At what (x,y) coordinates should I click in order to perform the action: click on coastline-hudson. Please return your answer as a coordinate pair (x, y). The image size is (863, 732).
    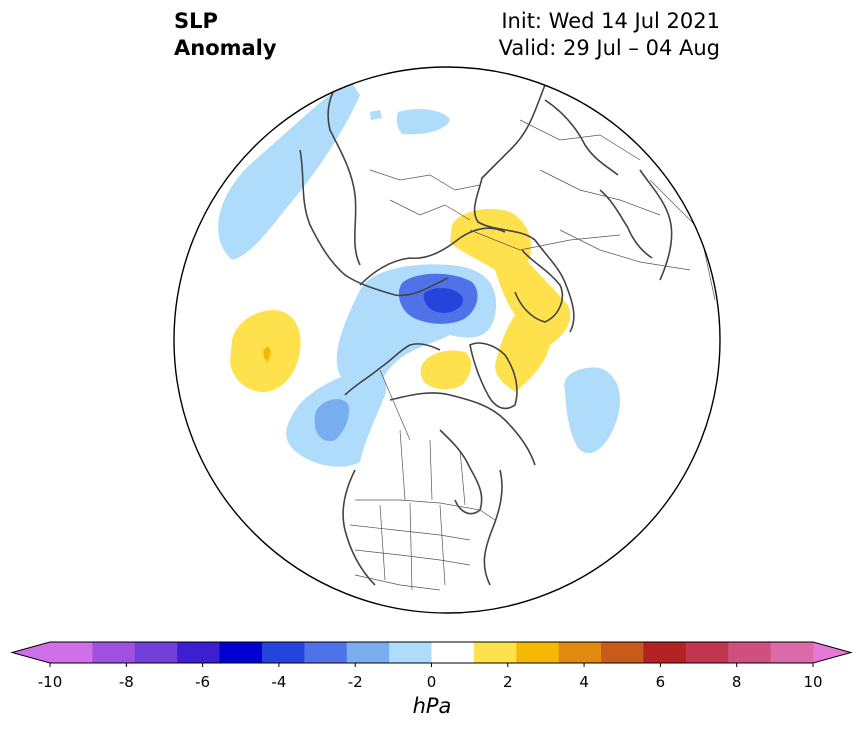
    Looking at the image, I should click on (461, 472).